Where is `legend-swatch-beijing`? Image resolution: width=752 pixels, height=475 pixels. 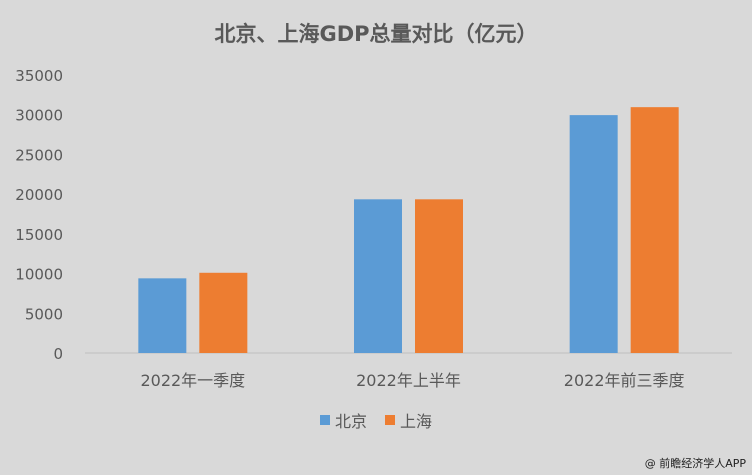
legend-swatch-beijing is located at coordinates (324, 420).